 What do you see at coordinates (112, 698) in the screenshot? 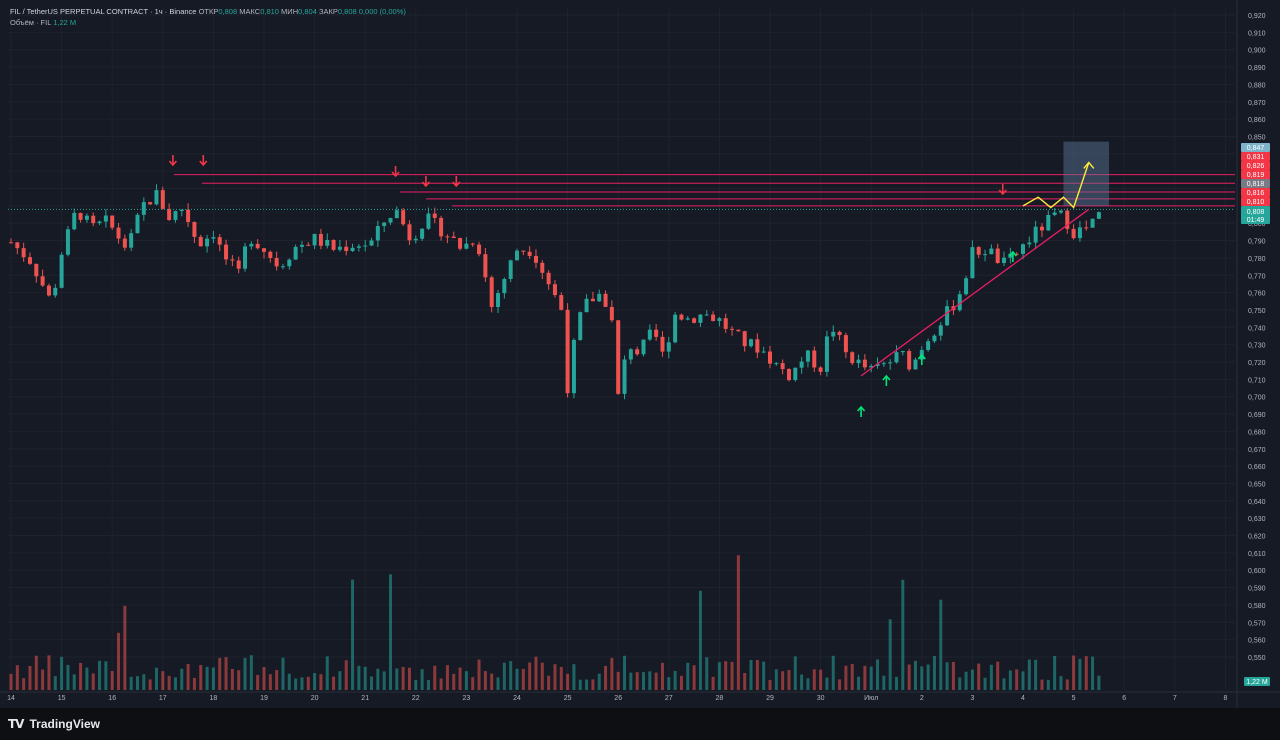
I see `time-tick-label: 16` at bounding box center [112, 698].